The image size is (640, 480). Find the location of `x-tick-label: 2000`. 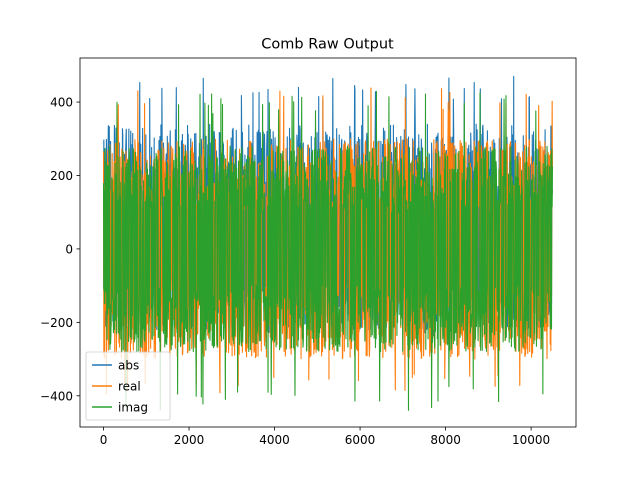

x-tick-label: 2000 is located at coordinates (189, 440).